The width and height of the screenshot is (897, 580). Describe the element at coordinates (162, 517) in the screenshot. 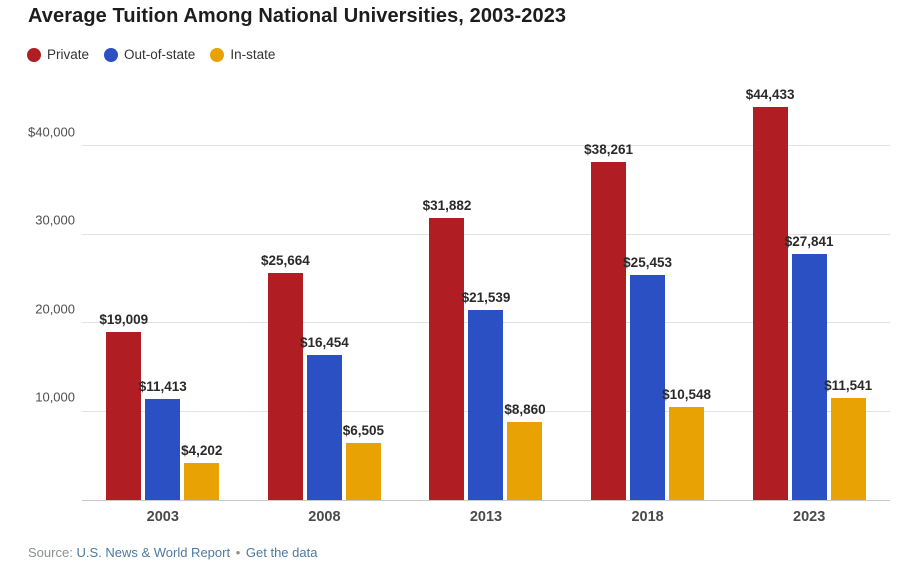

I see `x-tick-label-2003: 2003` at that location.